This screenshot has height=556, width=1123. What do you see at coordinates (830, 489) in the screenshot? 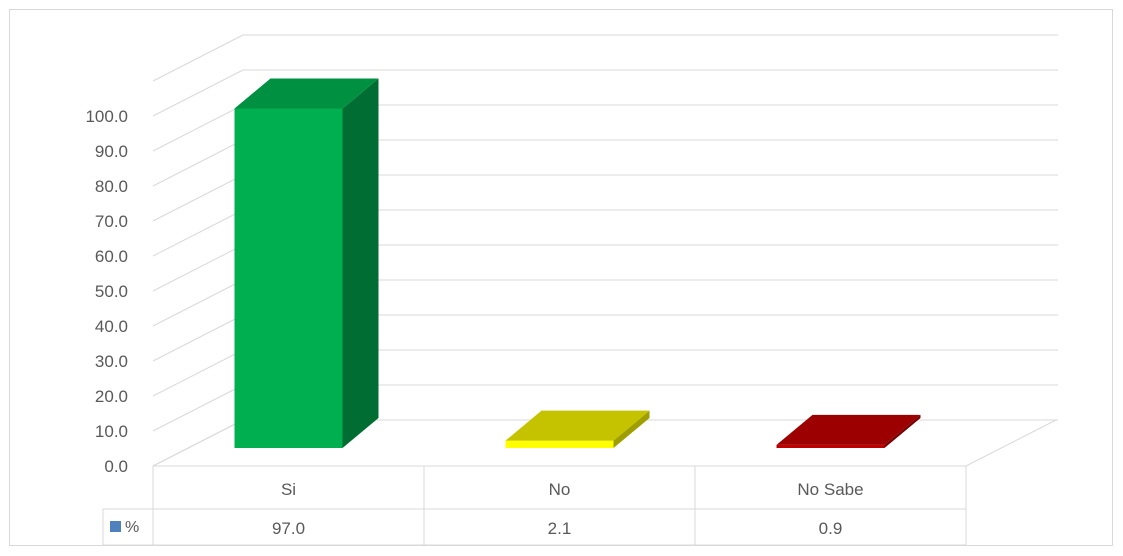
I see `category-label: No Sabe` at bounding box center [830, 489].